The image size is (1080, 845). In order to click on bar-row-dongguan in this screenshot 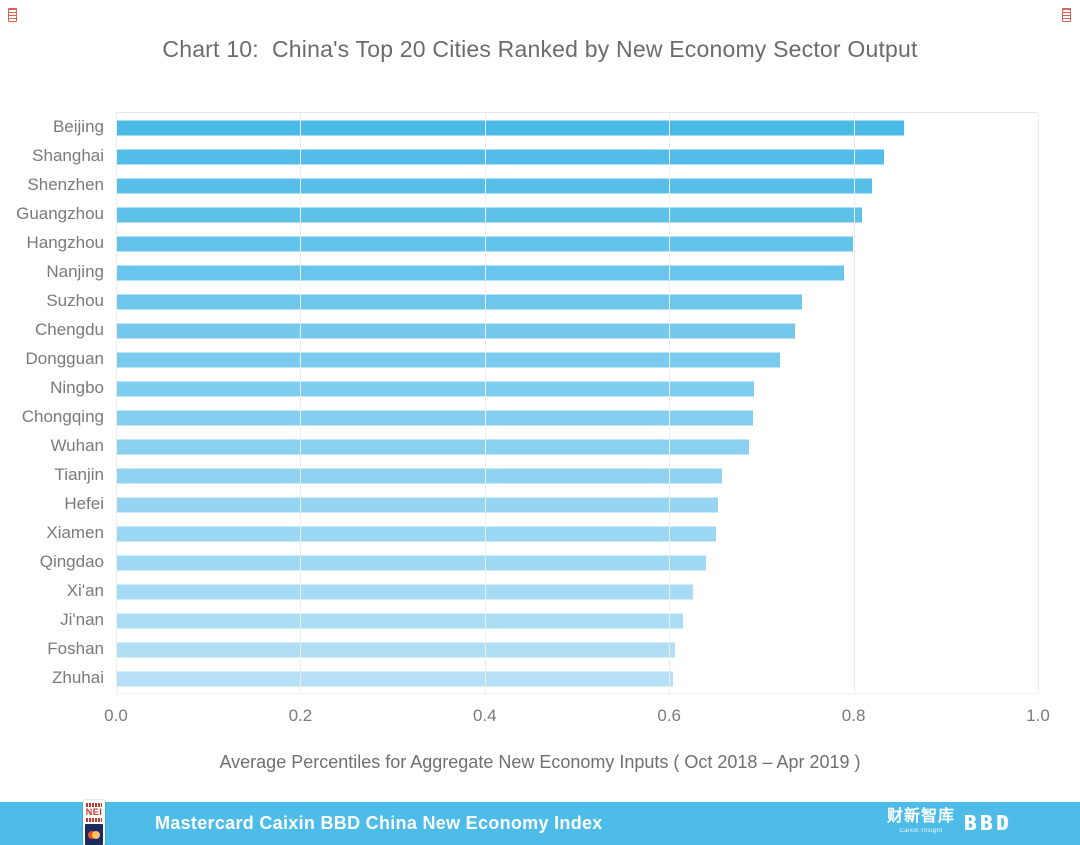, I will do `click(577, 359)`.